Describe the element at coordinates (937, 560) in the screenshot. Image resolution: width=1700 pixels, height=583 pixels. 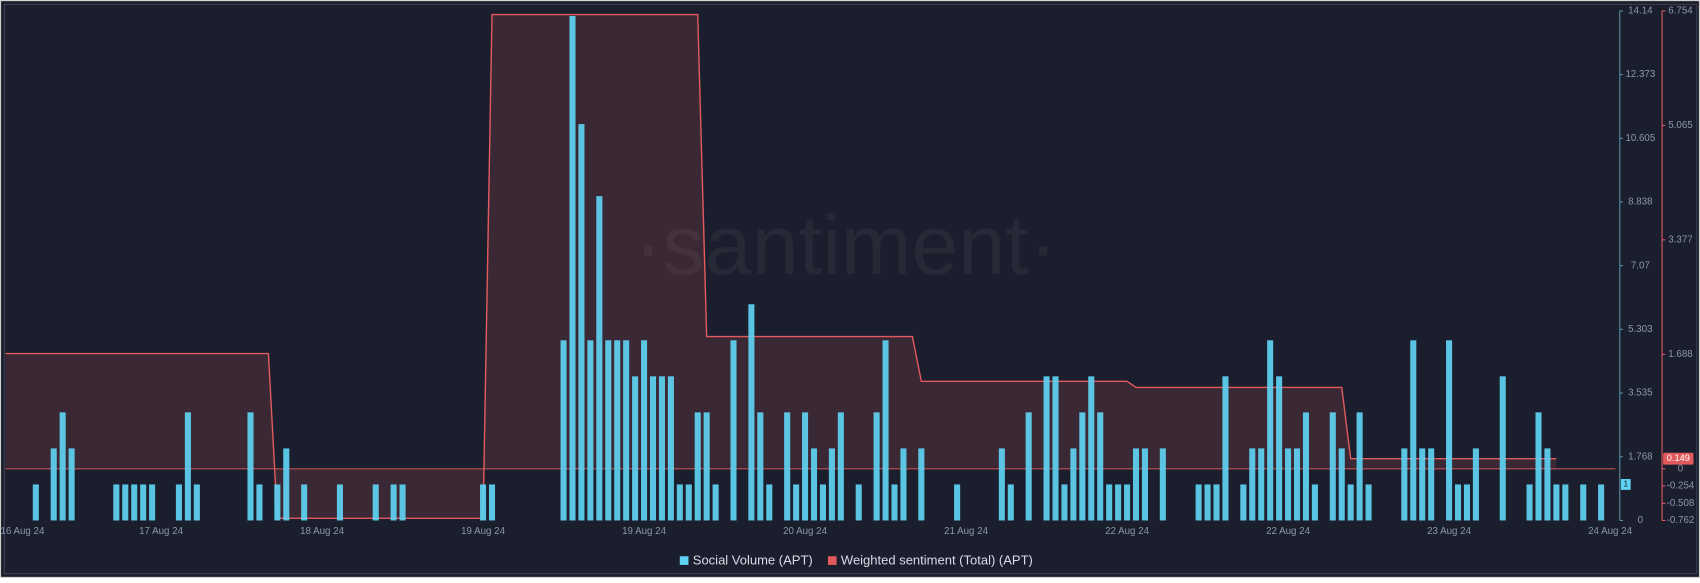
I see `legend-label: Weighted sentiment (Total) (APT)` at that location.